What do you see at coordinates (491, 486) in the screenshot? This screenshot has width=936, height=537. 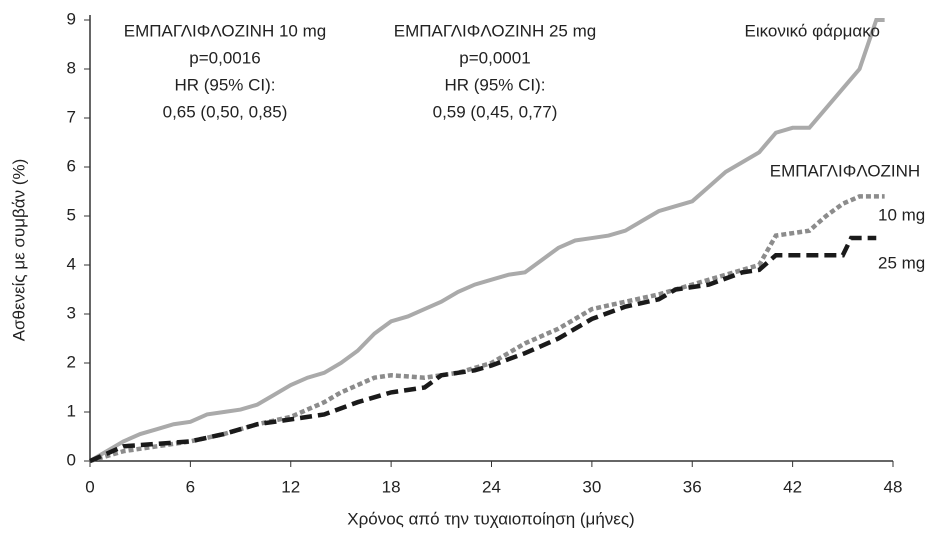 I see `x-tick-label: 24` at bounding box center [491, 486].